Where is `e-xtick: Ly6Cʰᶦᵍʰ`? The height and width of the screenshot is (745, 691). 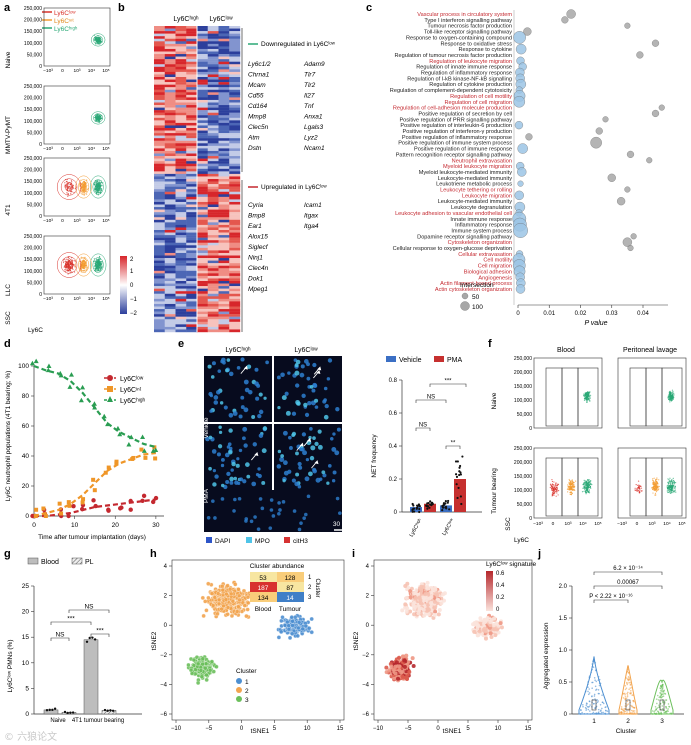 e-xtick: Ly6Cʰᶦᵍʰ is located at coordinates (416, 528).